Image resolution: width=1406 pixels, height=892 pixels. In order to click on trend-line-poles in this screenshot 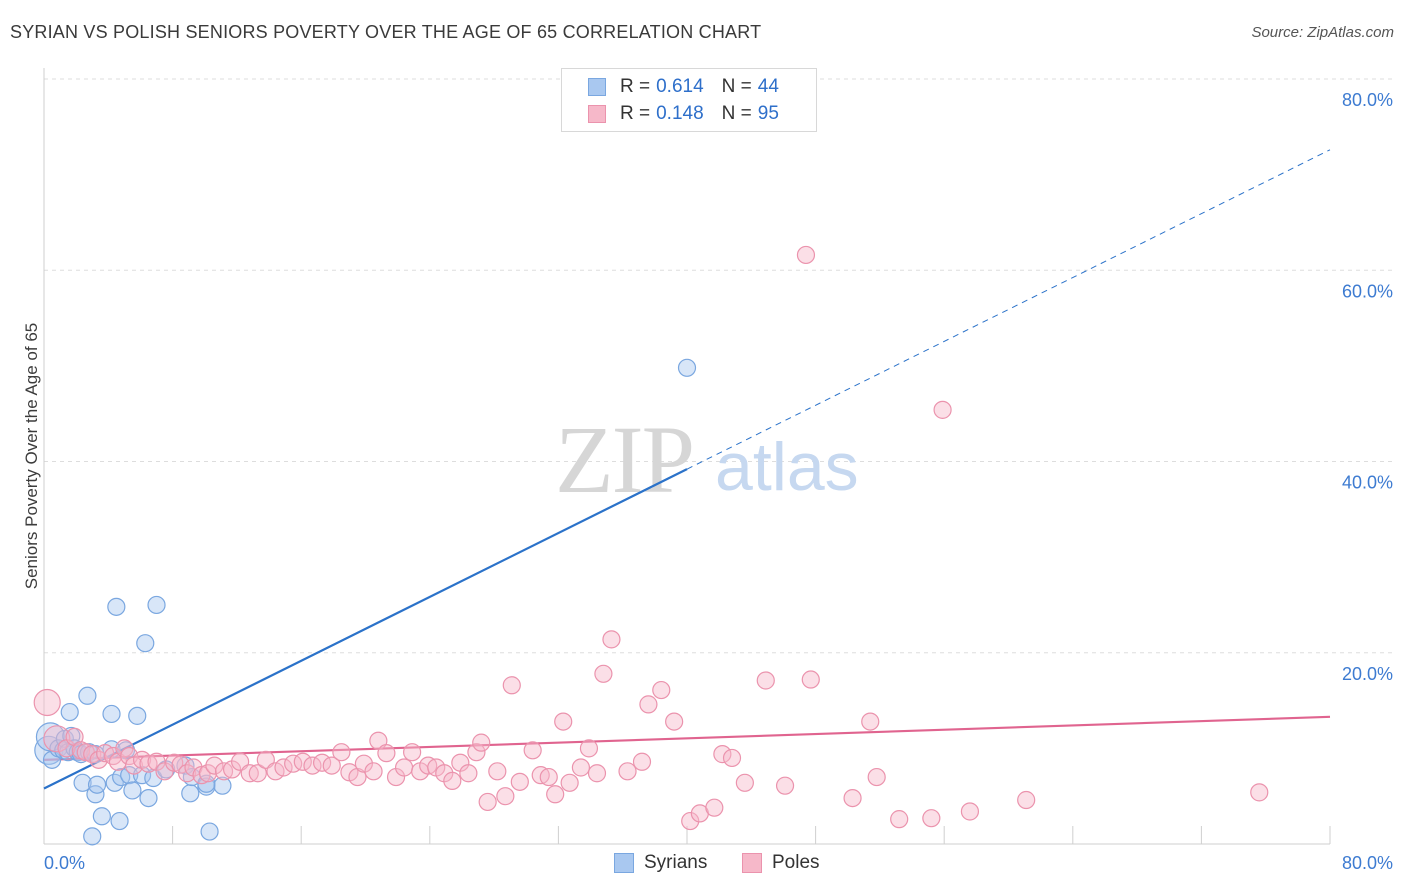, I will do `click(687, 738)`.